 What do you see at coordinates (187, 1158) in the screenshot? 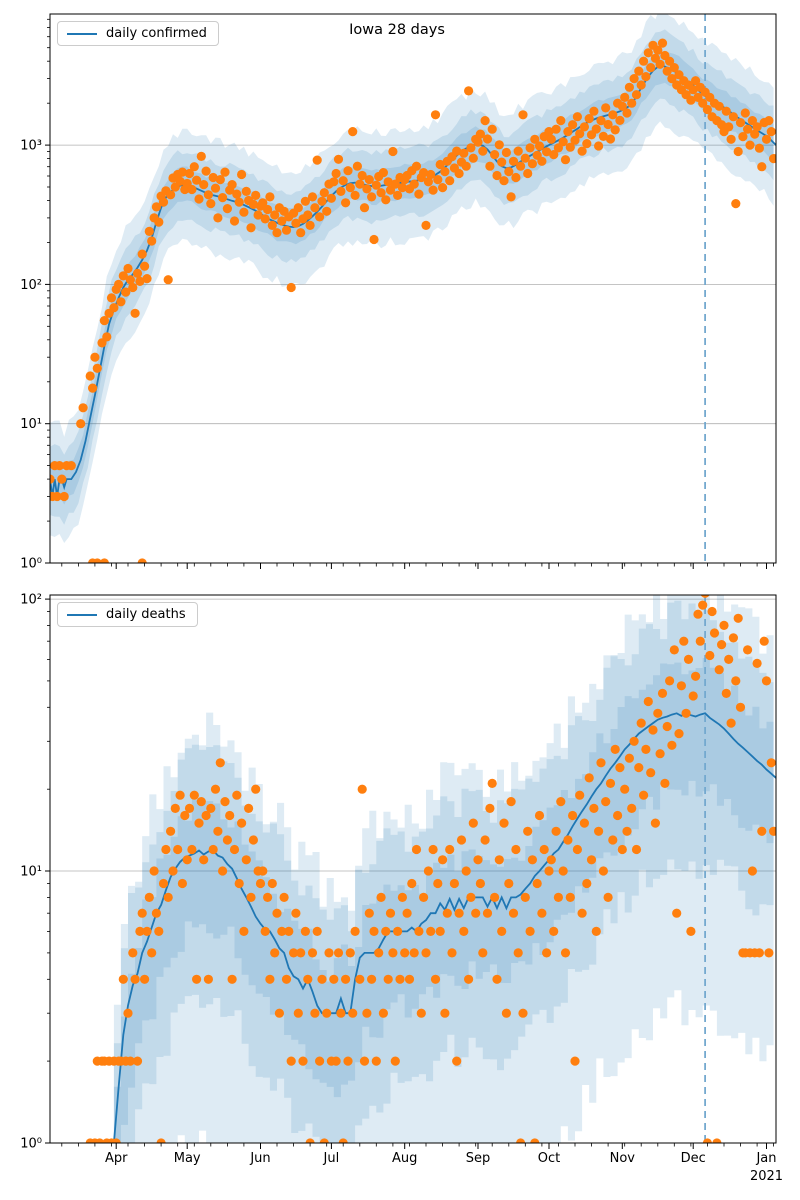
I see `month-label: May` at bounding box center [187, 1158].